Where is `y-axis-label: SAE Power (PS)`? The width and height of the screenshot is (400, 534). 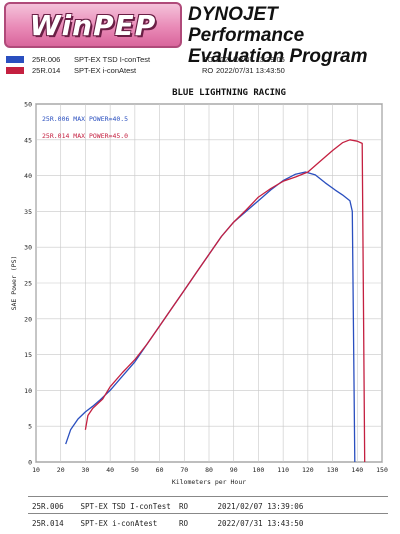
y-axis-label: SAE Power (PS) is located at coordinates (14, 283).